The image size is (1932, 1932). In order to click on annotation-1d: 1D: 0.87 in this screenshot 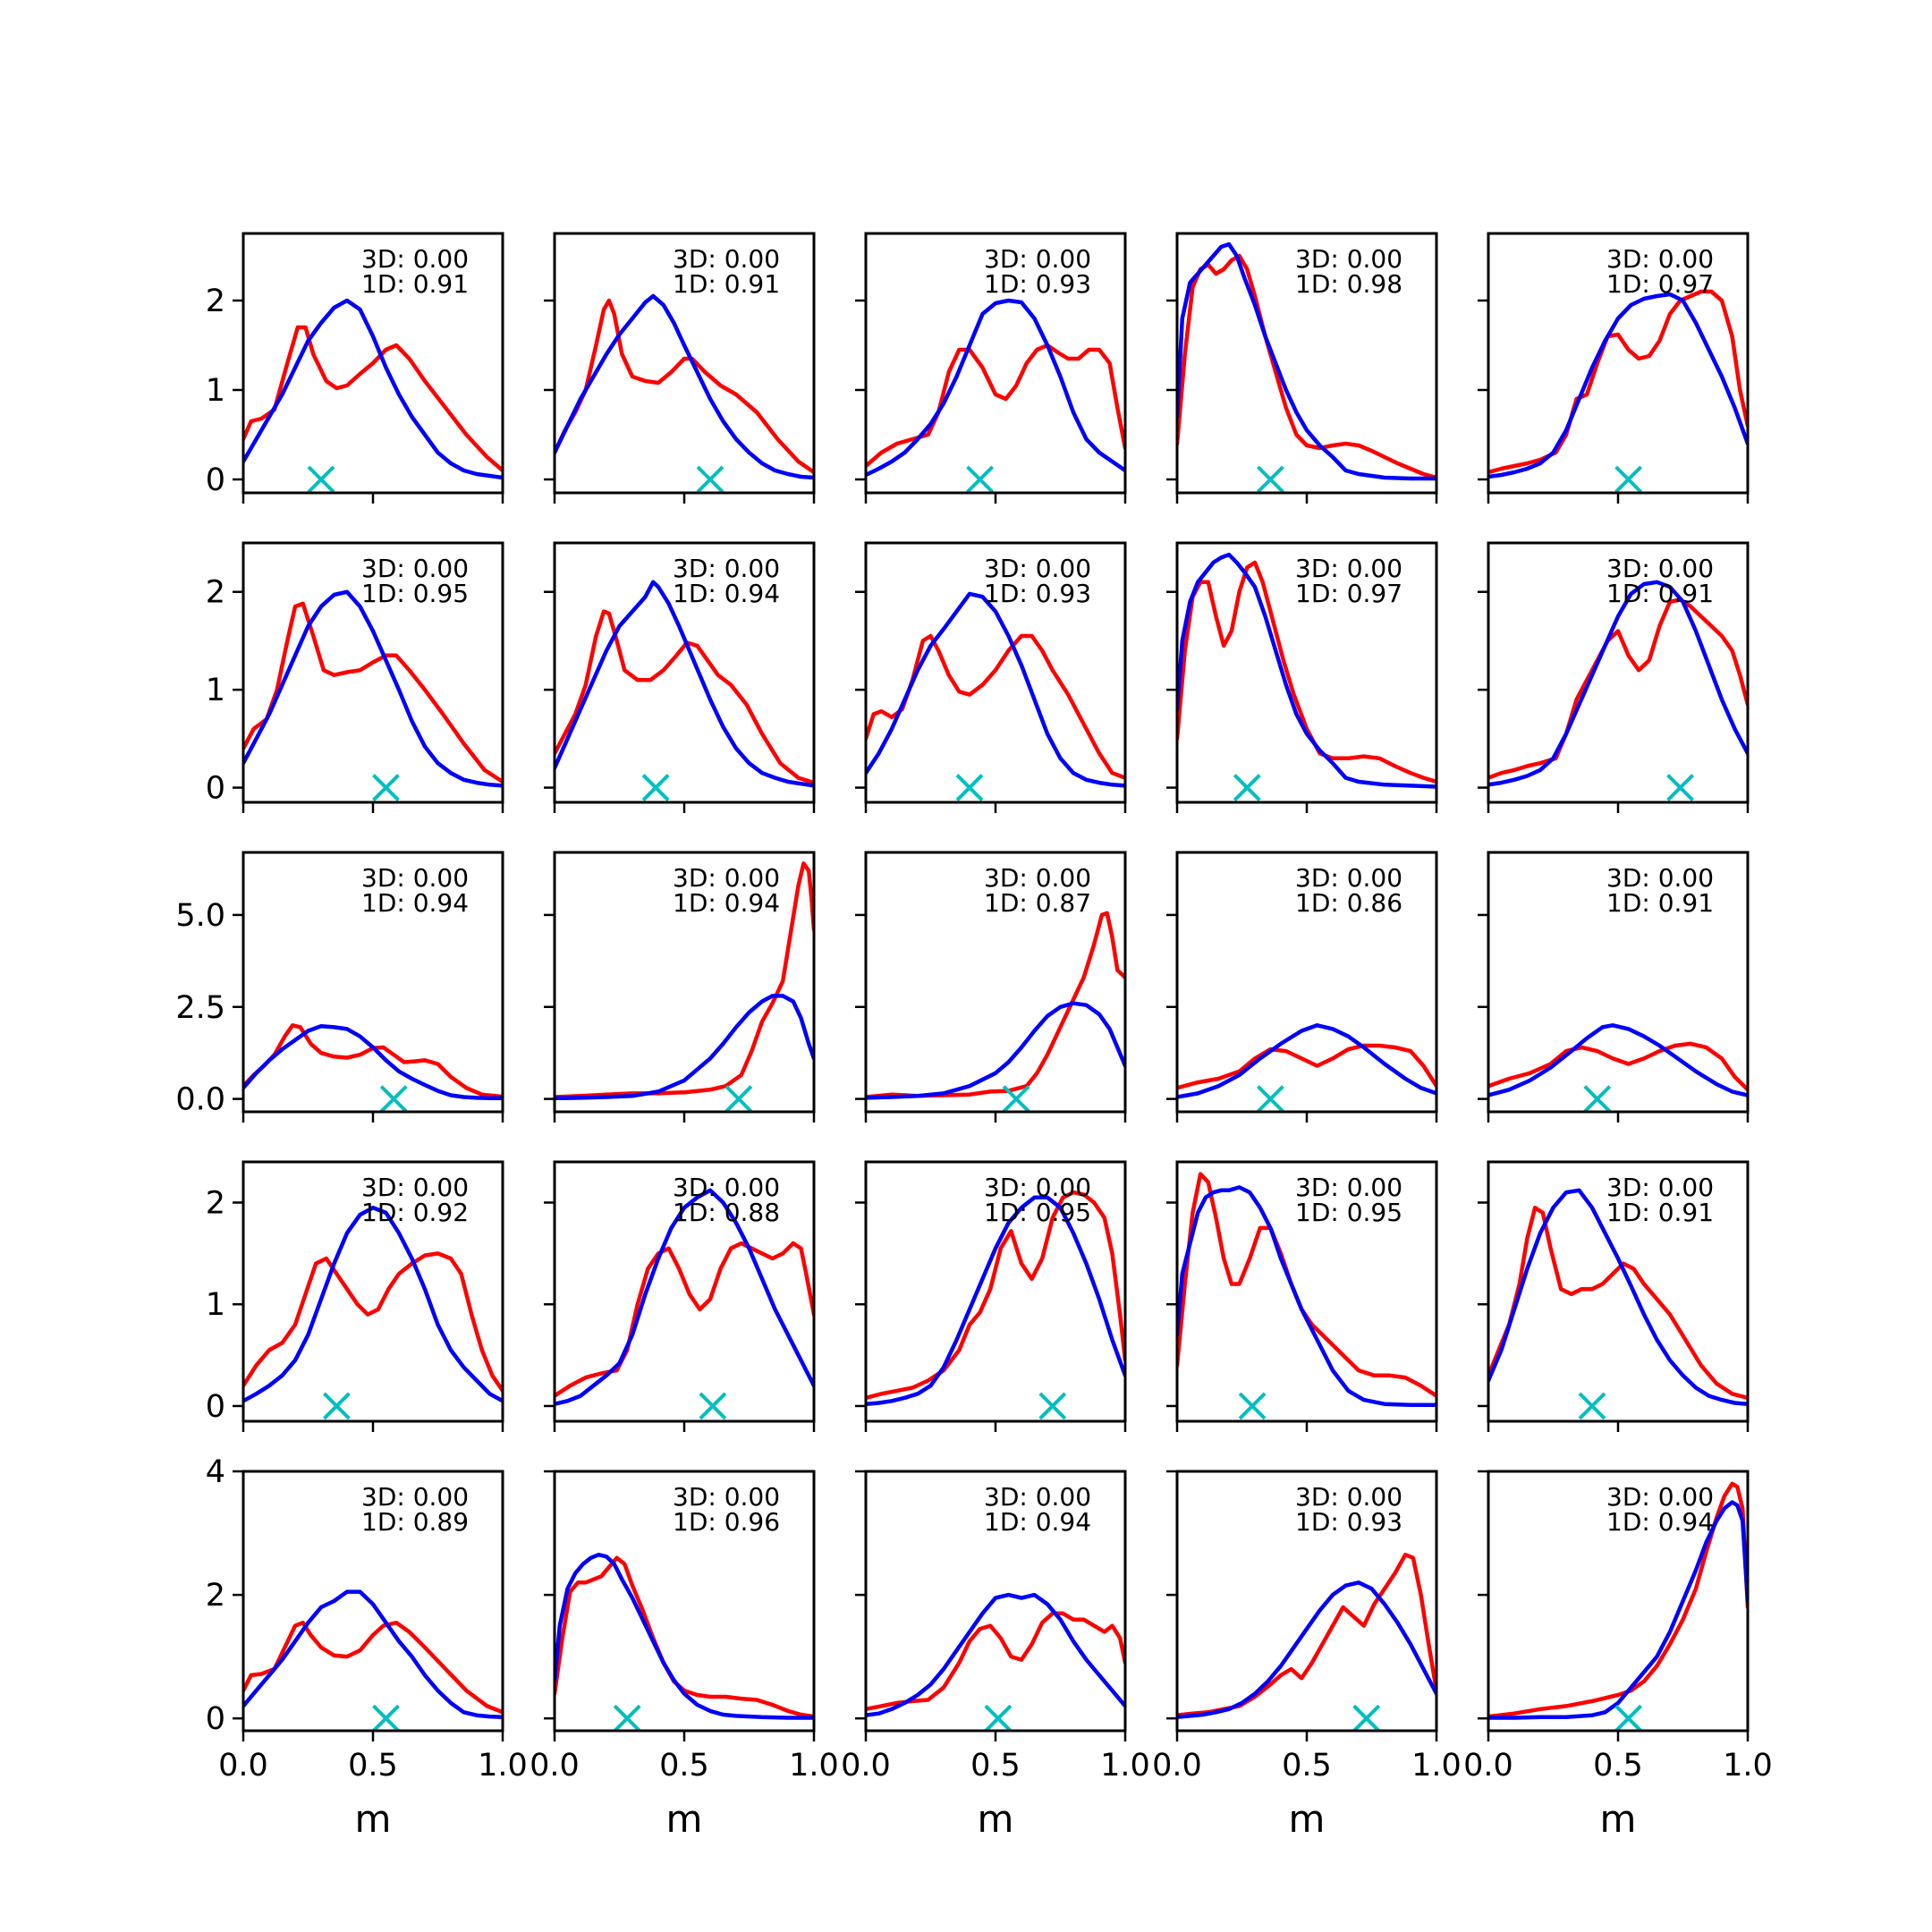, I will do `click(1037, 903)`.